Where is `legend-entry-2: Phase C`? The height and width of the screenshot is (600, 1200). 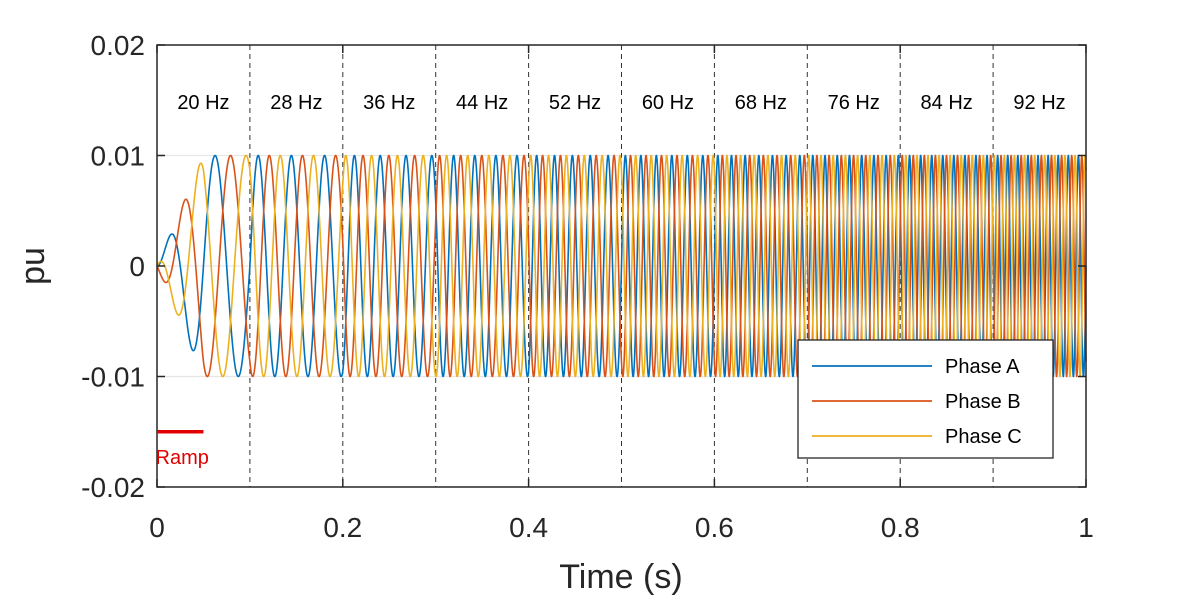 legend-entry-2: Phase C is located at coordinates (983, 437).